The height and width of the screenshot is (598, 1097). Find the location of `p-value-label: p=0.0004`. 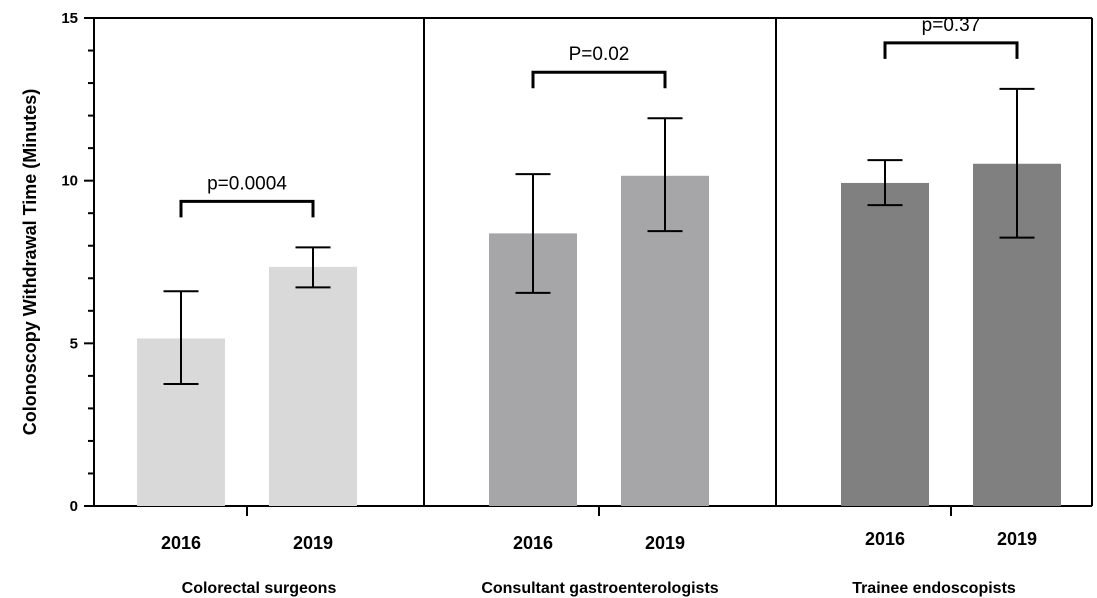

p-value-label: p=0.0004 is located at coordinates (247, 183).